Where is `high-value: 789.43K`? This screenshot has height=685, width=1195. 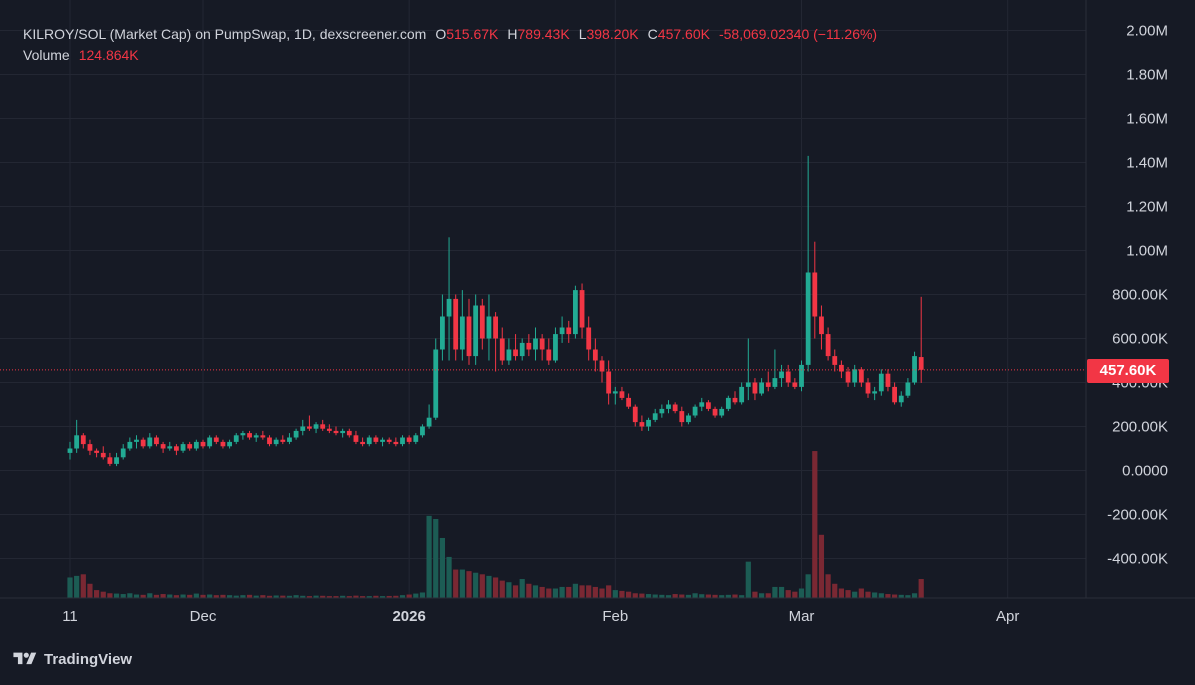 high-value: 789.43K is located at coordinates (543, 34).